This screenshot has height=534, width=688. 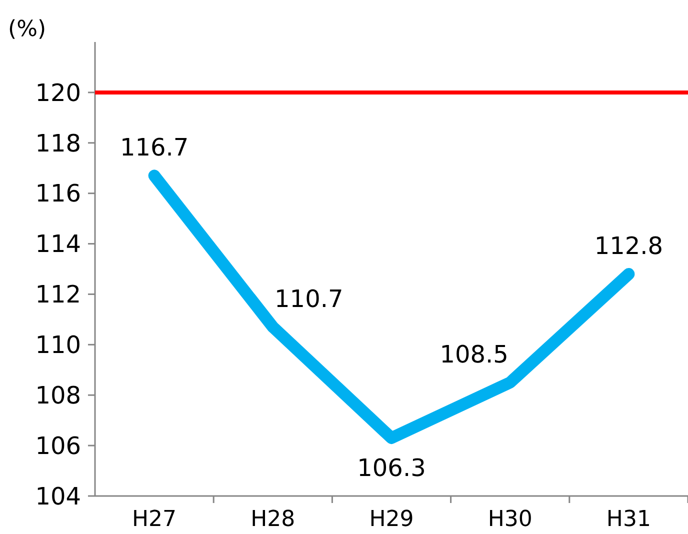 What do you see at coordinates (391, 519) in the screenshot?
I see `x-tick-label: H29` at bounding box center [391, 519].